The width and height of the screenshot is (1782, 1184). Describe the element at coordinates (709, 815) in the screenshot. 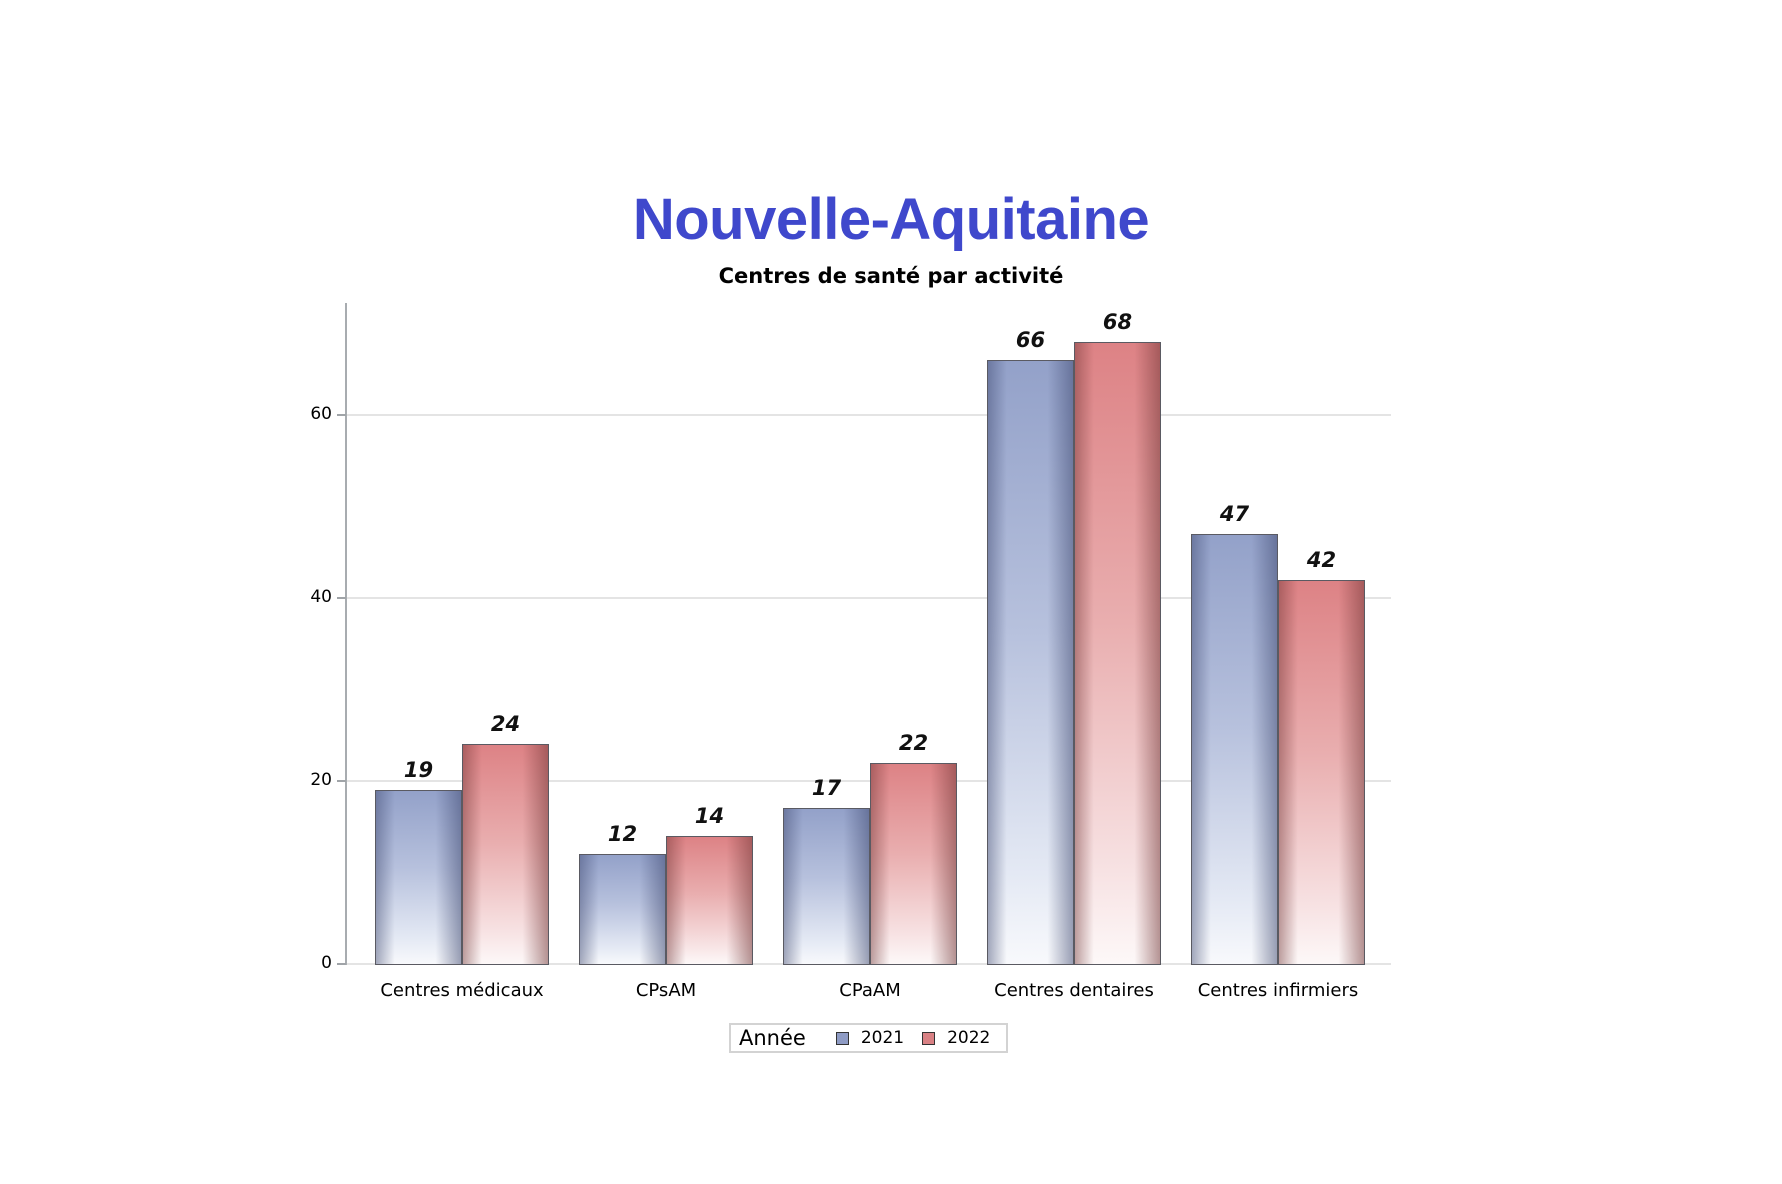

I see `data-label-2022: 14` at that location.